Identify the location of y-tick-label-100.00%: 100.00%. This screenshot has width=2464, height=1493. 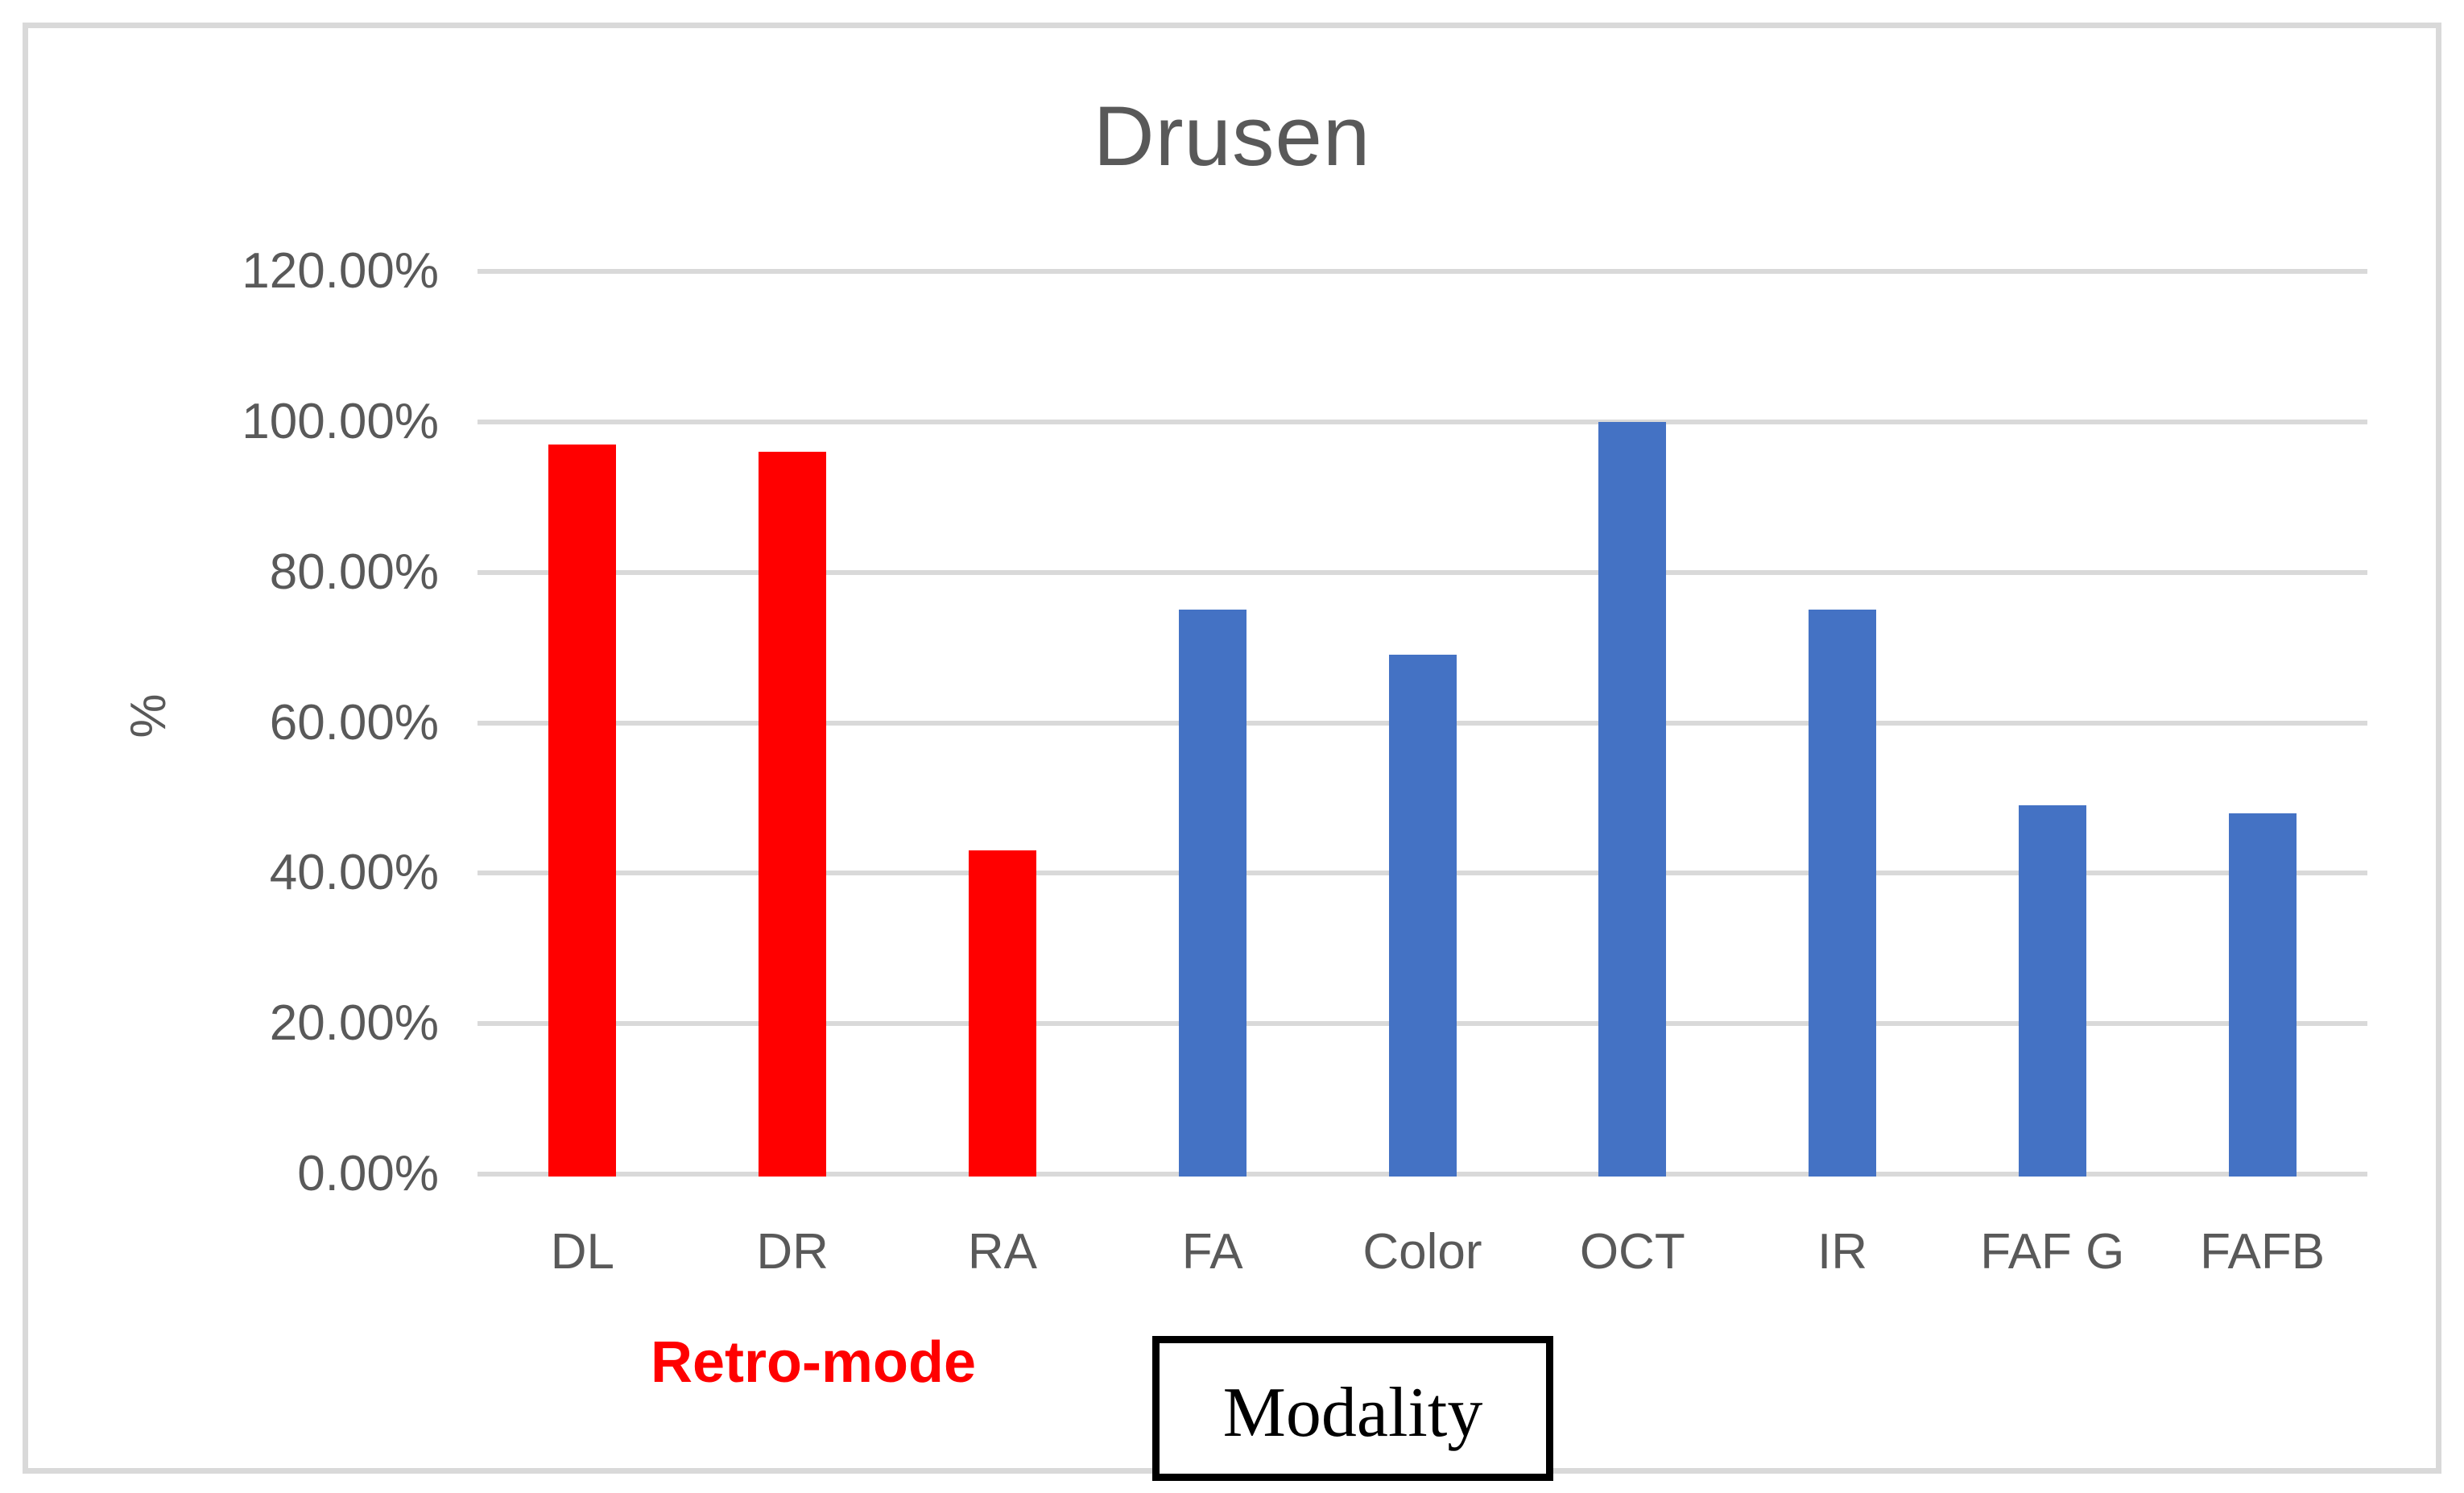
(340, 421).